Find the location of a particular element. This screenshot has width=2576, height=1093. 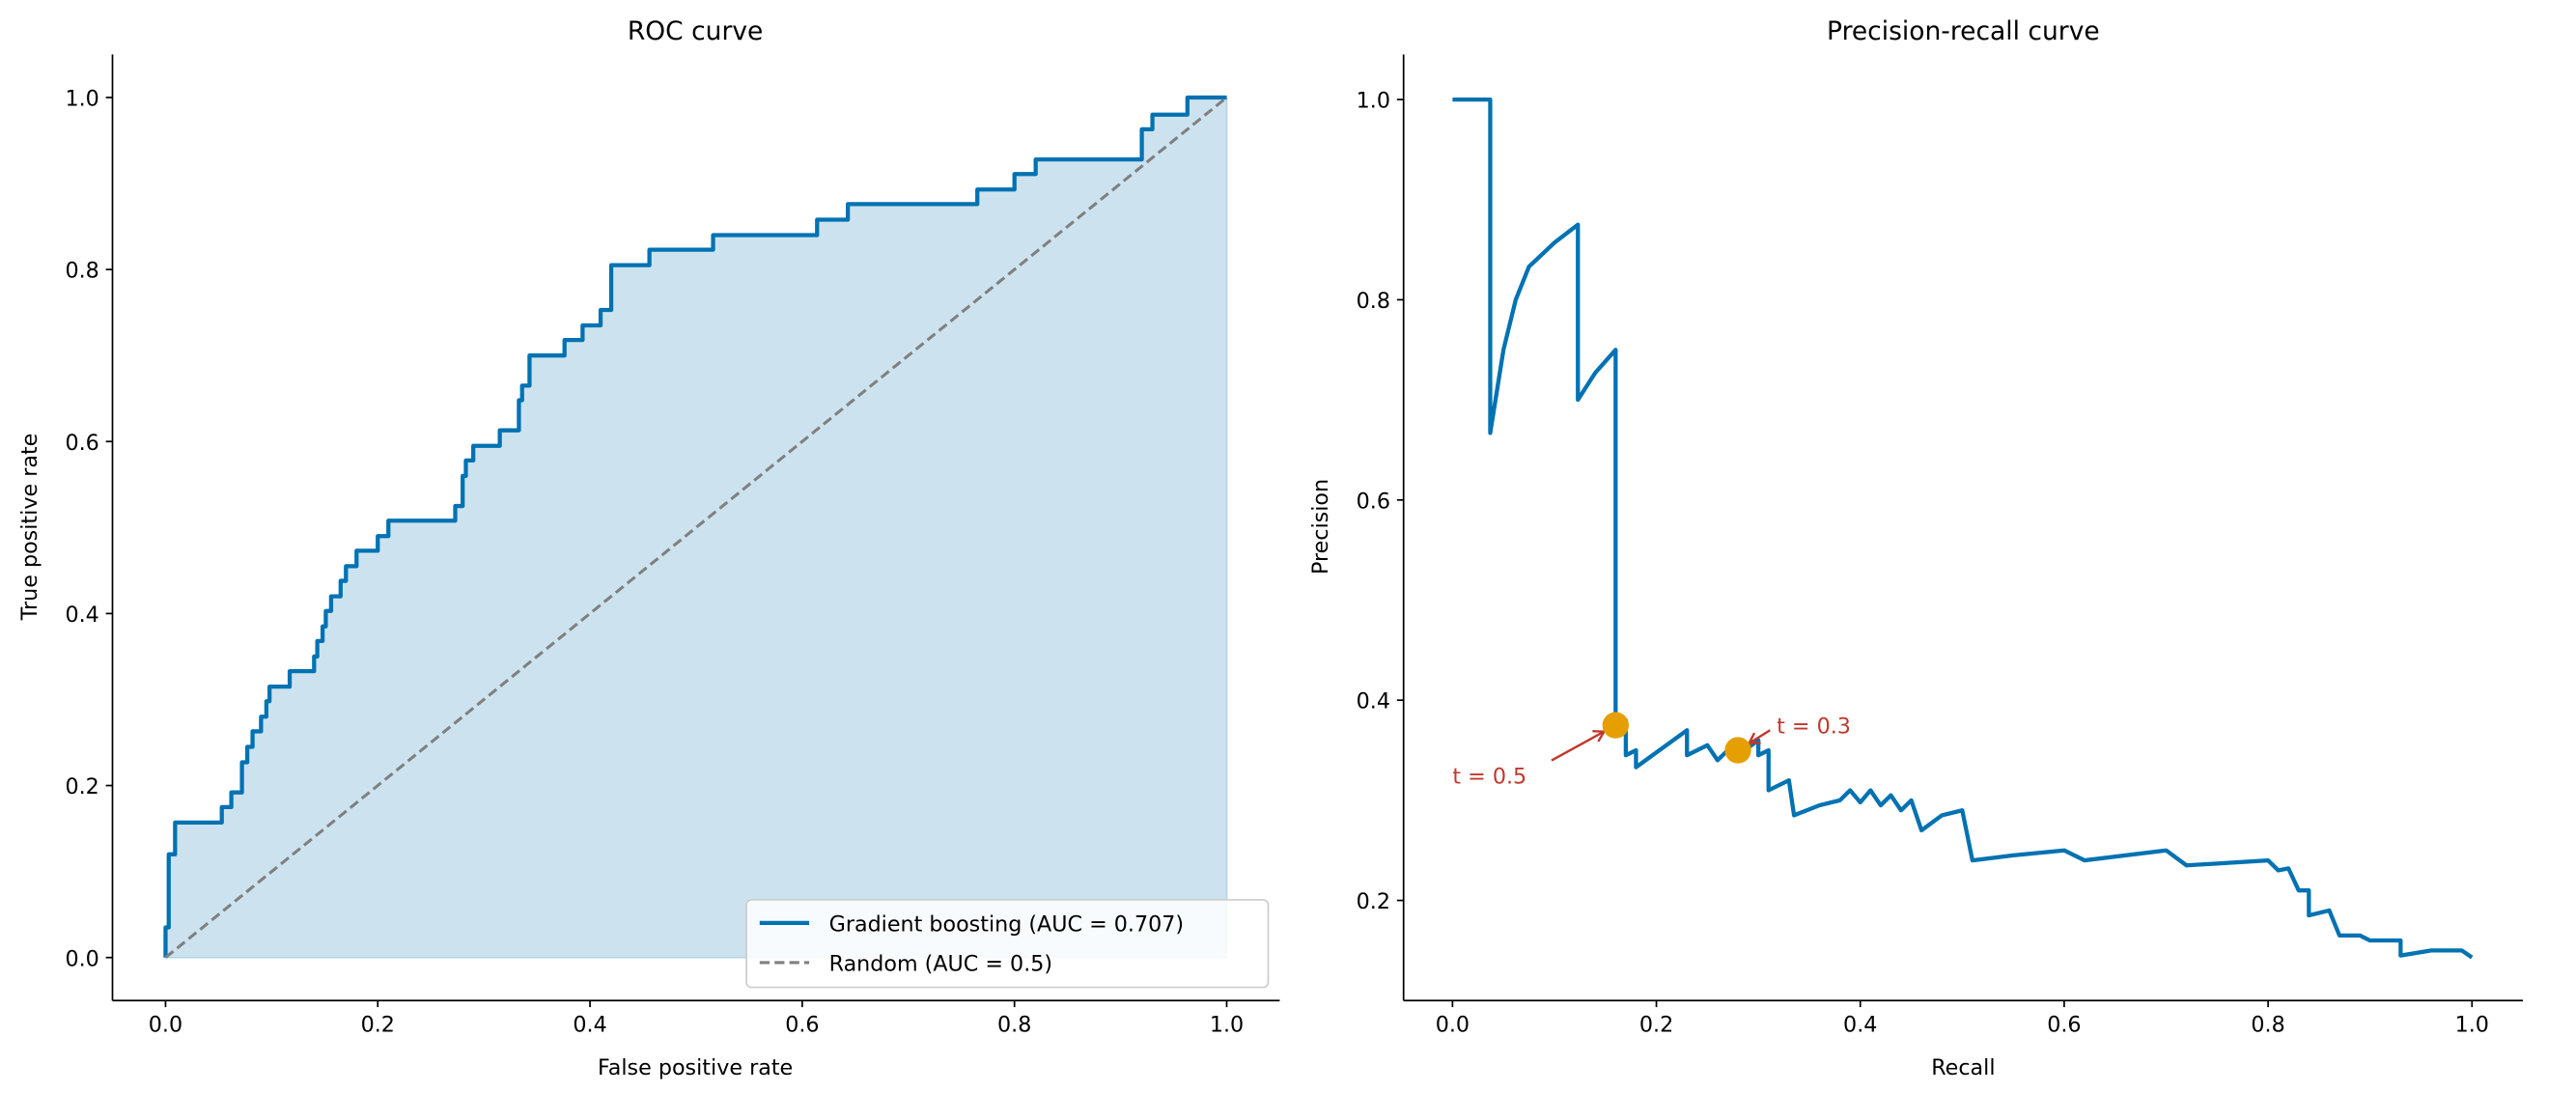

roc-ylabel: True positive rate is located at coordinates (30, 528).